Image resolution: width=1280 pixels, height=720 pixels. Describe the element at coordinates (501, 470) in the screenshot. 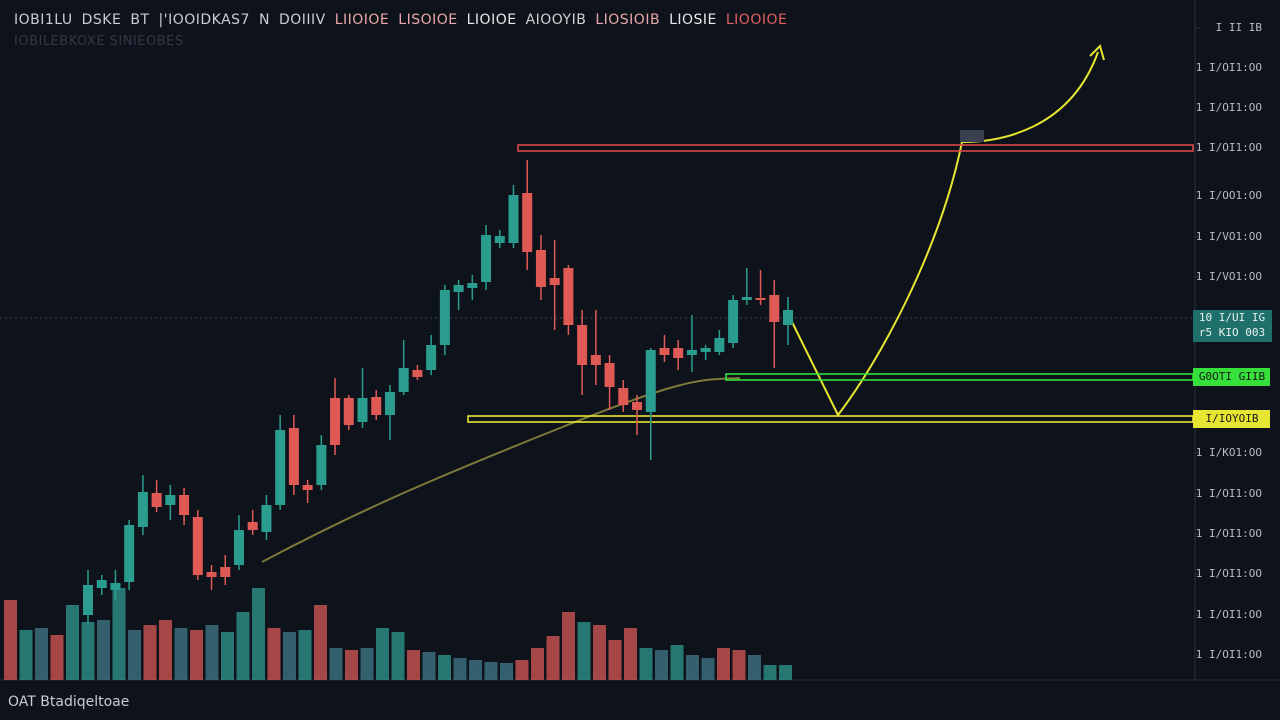

I see `trend-curve` at that location.